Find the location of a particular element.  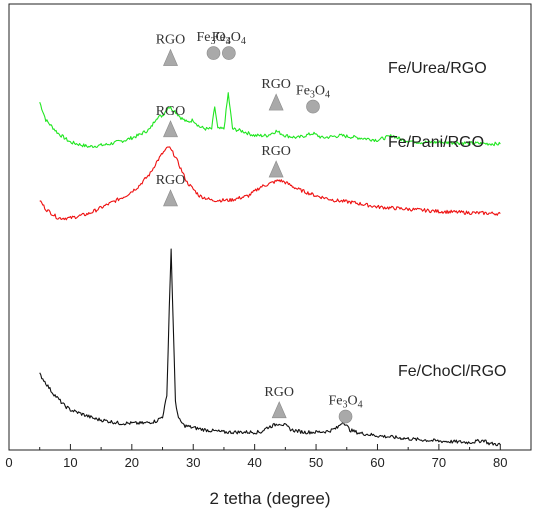

series-label-3: Fe/ChoCl/RGO is located at coordinates (452, 371).